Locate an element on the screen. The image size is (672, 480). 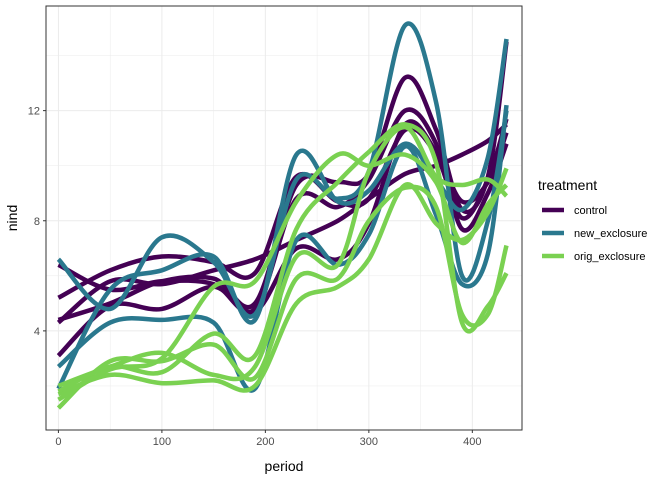
legend-entries: control new_exclosure orig_exclosure is located at coordinates (594, 234).